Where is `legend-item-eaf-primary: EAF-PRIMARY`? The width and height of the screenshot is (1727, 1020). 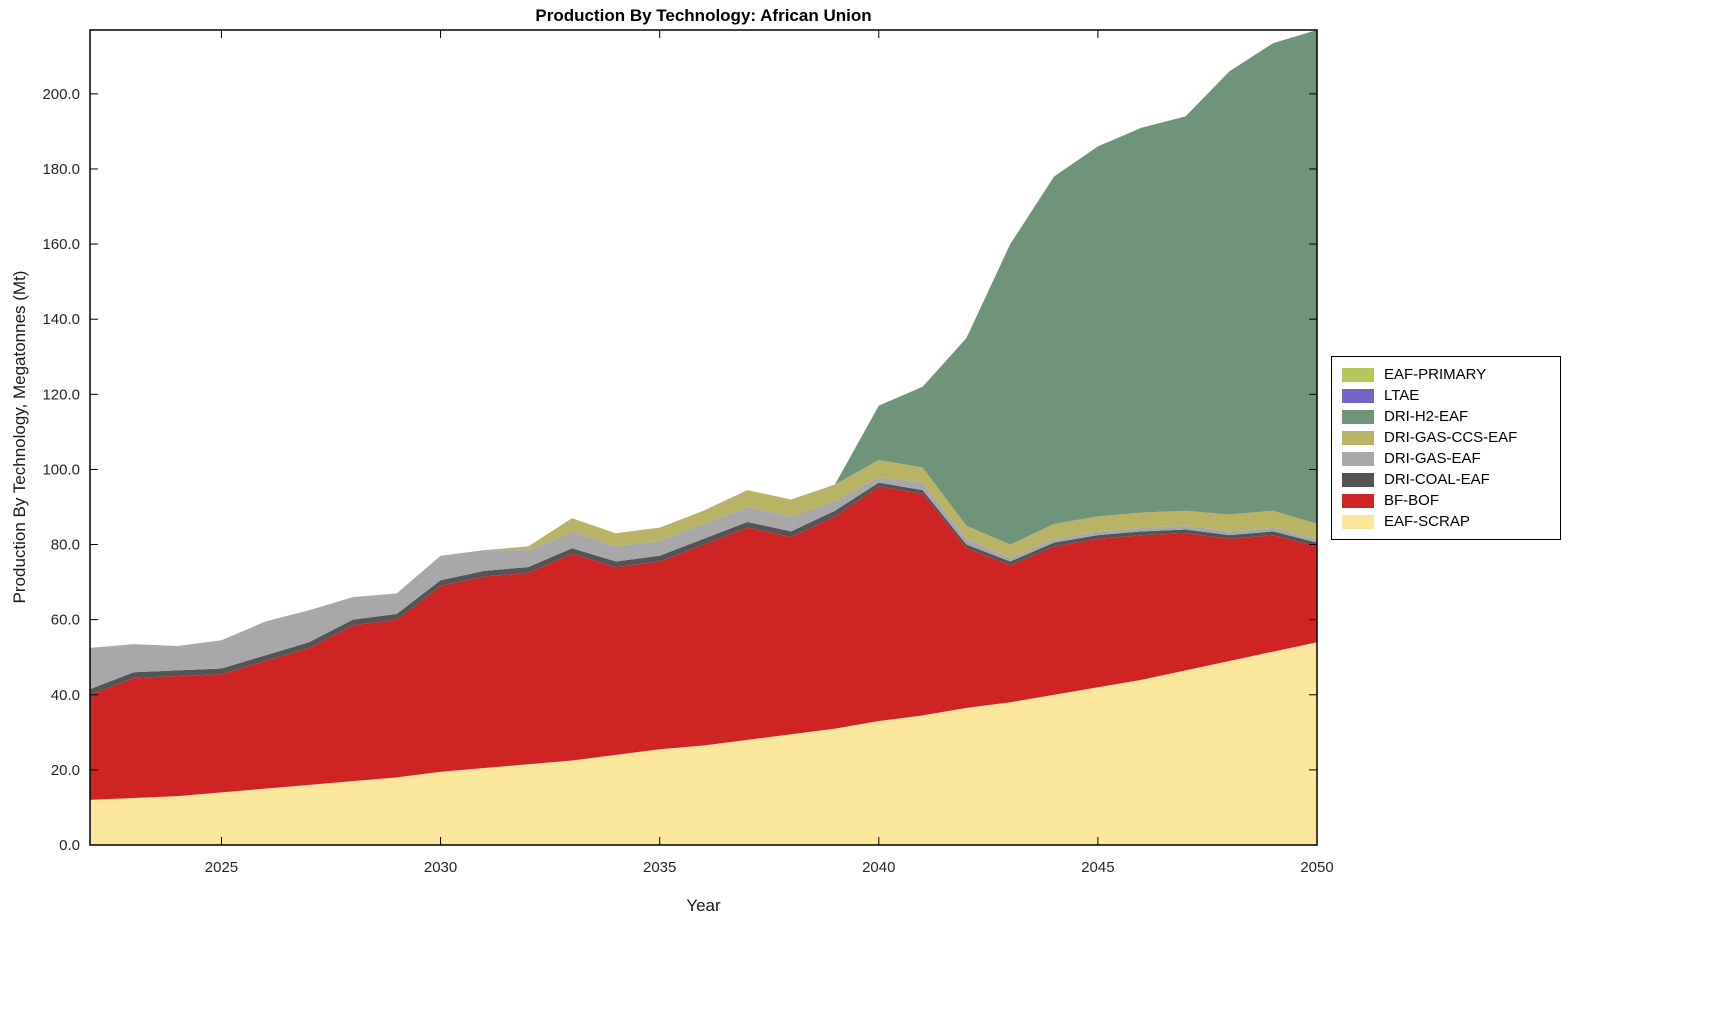 legend-item-eaf-primary: EAF-PRIMARY is located at coordinates (1446, 374).